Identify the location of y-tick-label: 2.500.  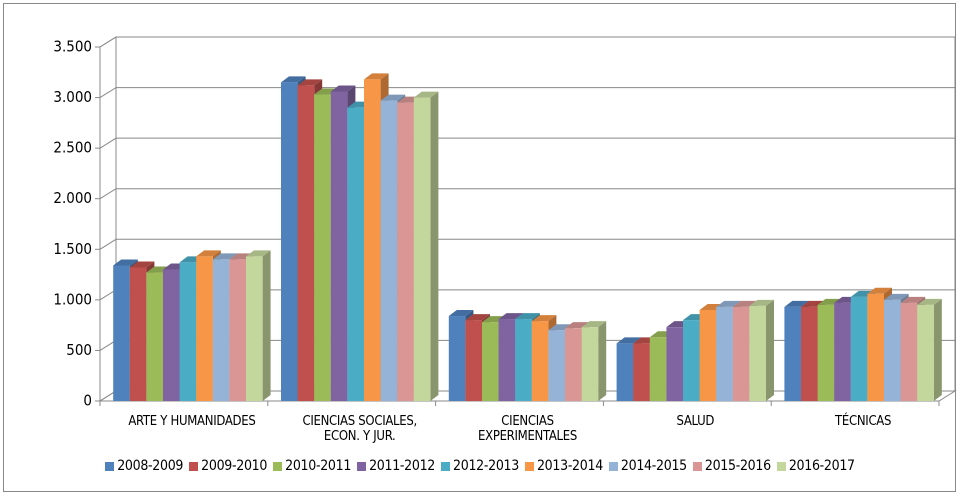
(72, 148).